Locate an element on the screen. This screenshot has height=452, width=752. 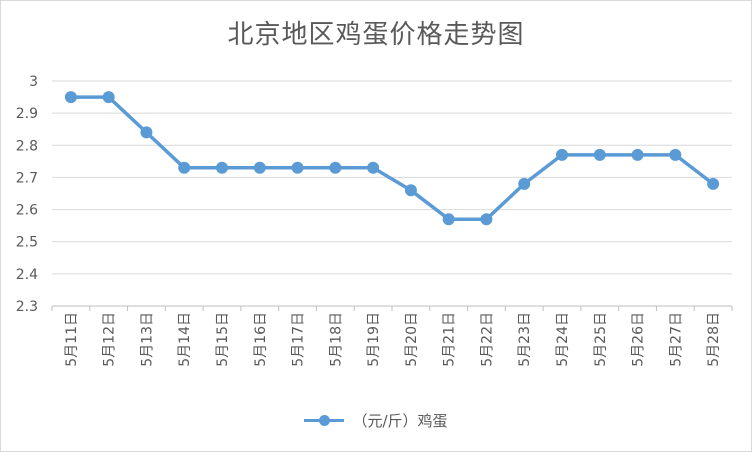
x-tick-label: 5月22日 is located at coordinates (487, 339).